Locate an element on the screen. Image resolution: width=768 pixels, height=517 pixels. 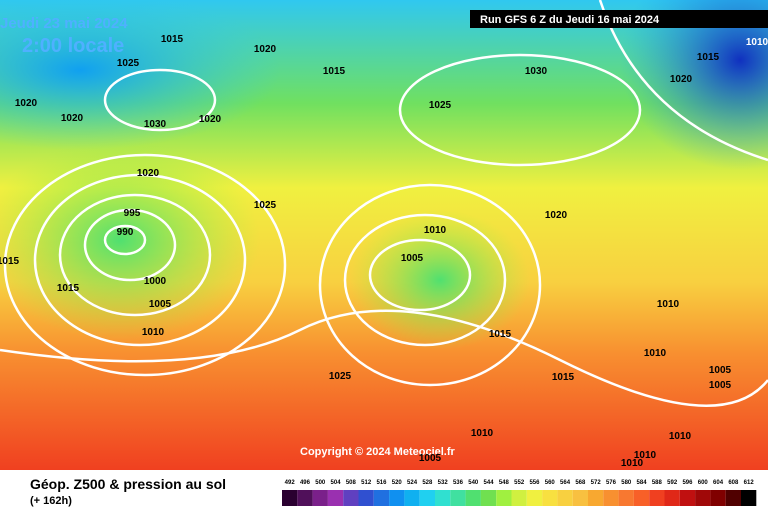
scale-label: 504 is located at coordinates (336, 483).